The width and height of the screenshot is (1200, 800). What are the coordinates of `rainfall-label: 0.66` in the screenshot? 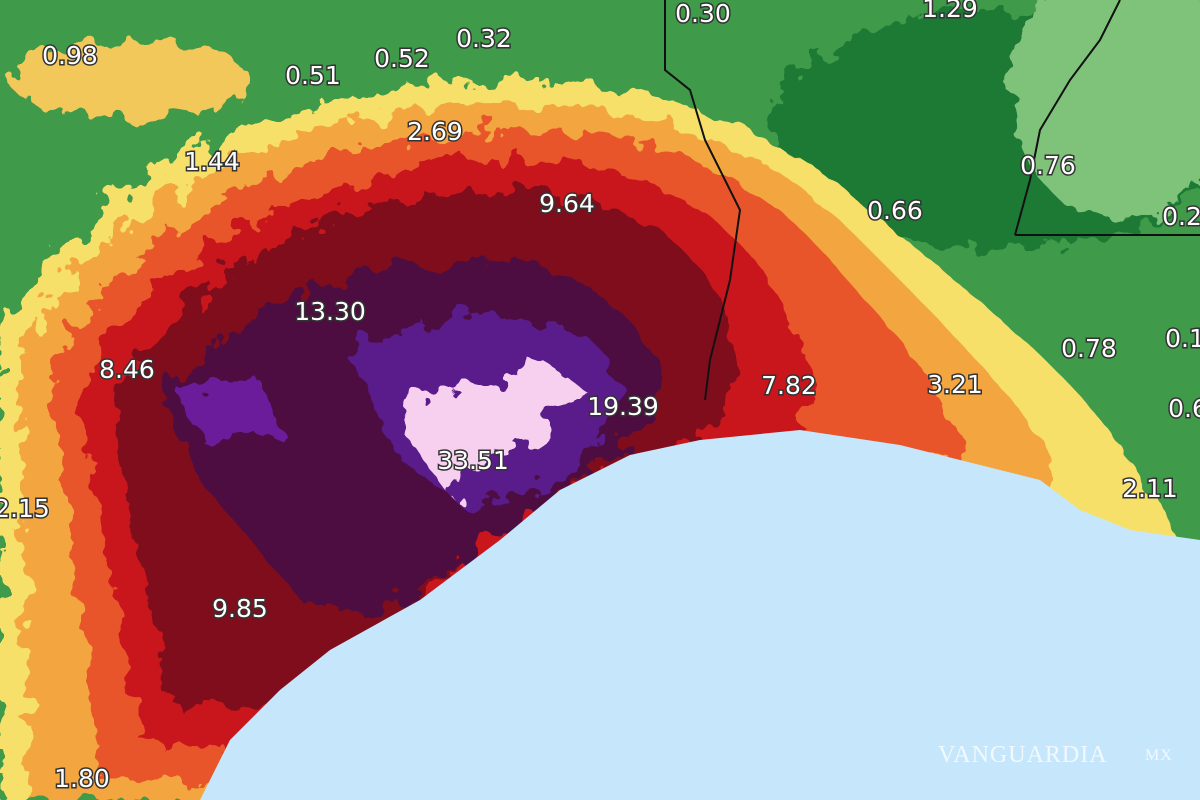 It's located at (895, 210).